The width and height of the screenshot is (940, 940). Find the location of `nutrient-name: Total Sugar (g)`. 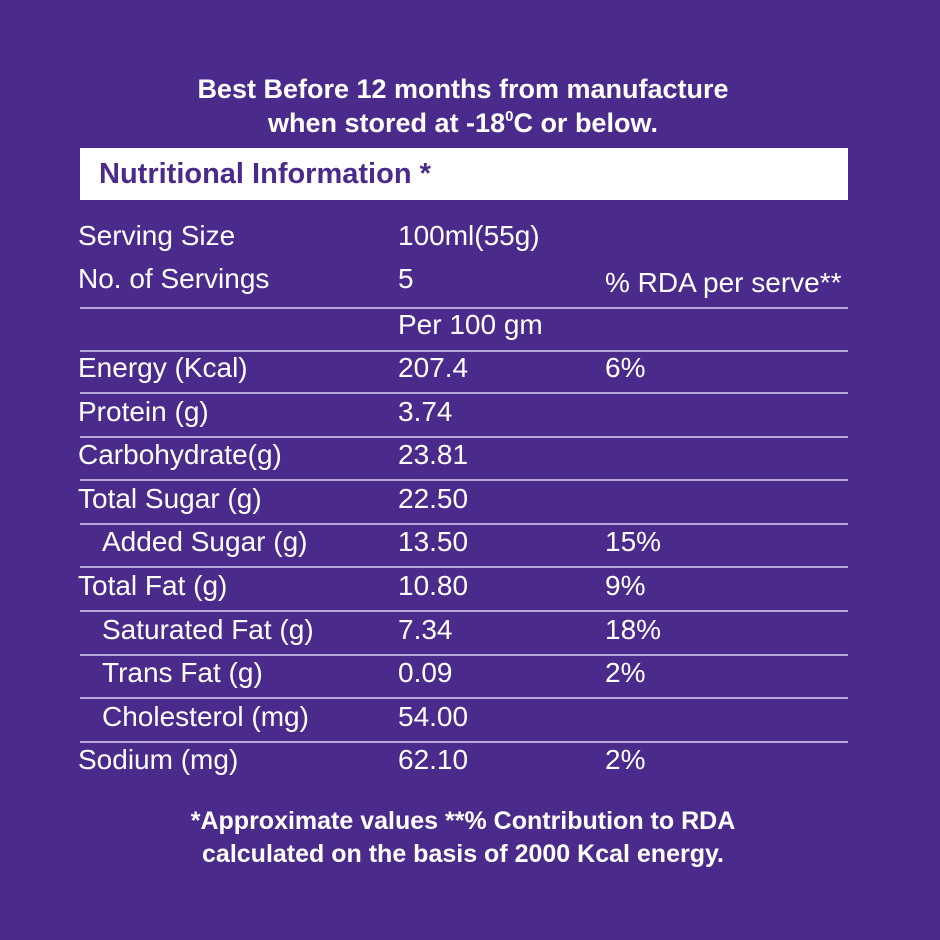

nutrient-name: Total Sugar (g) is located at coordinates (170, 498).